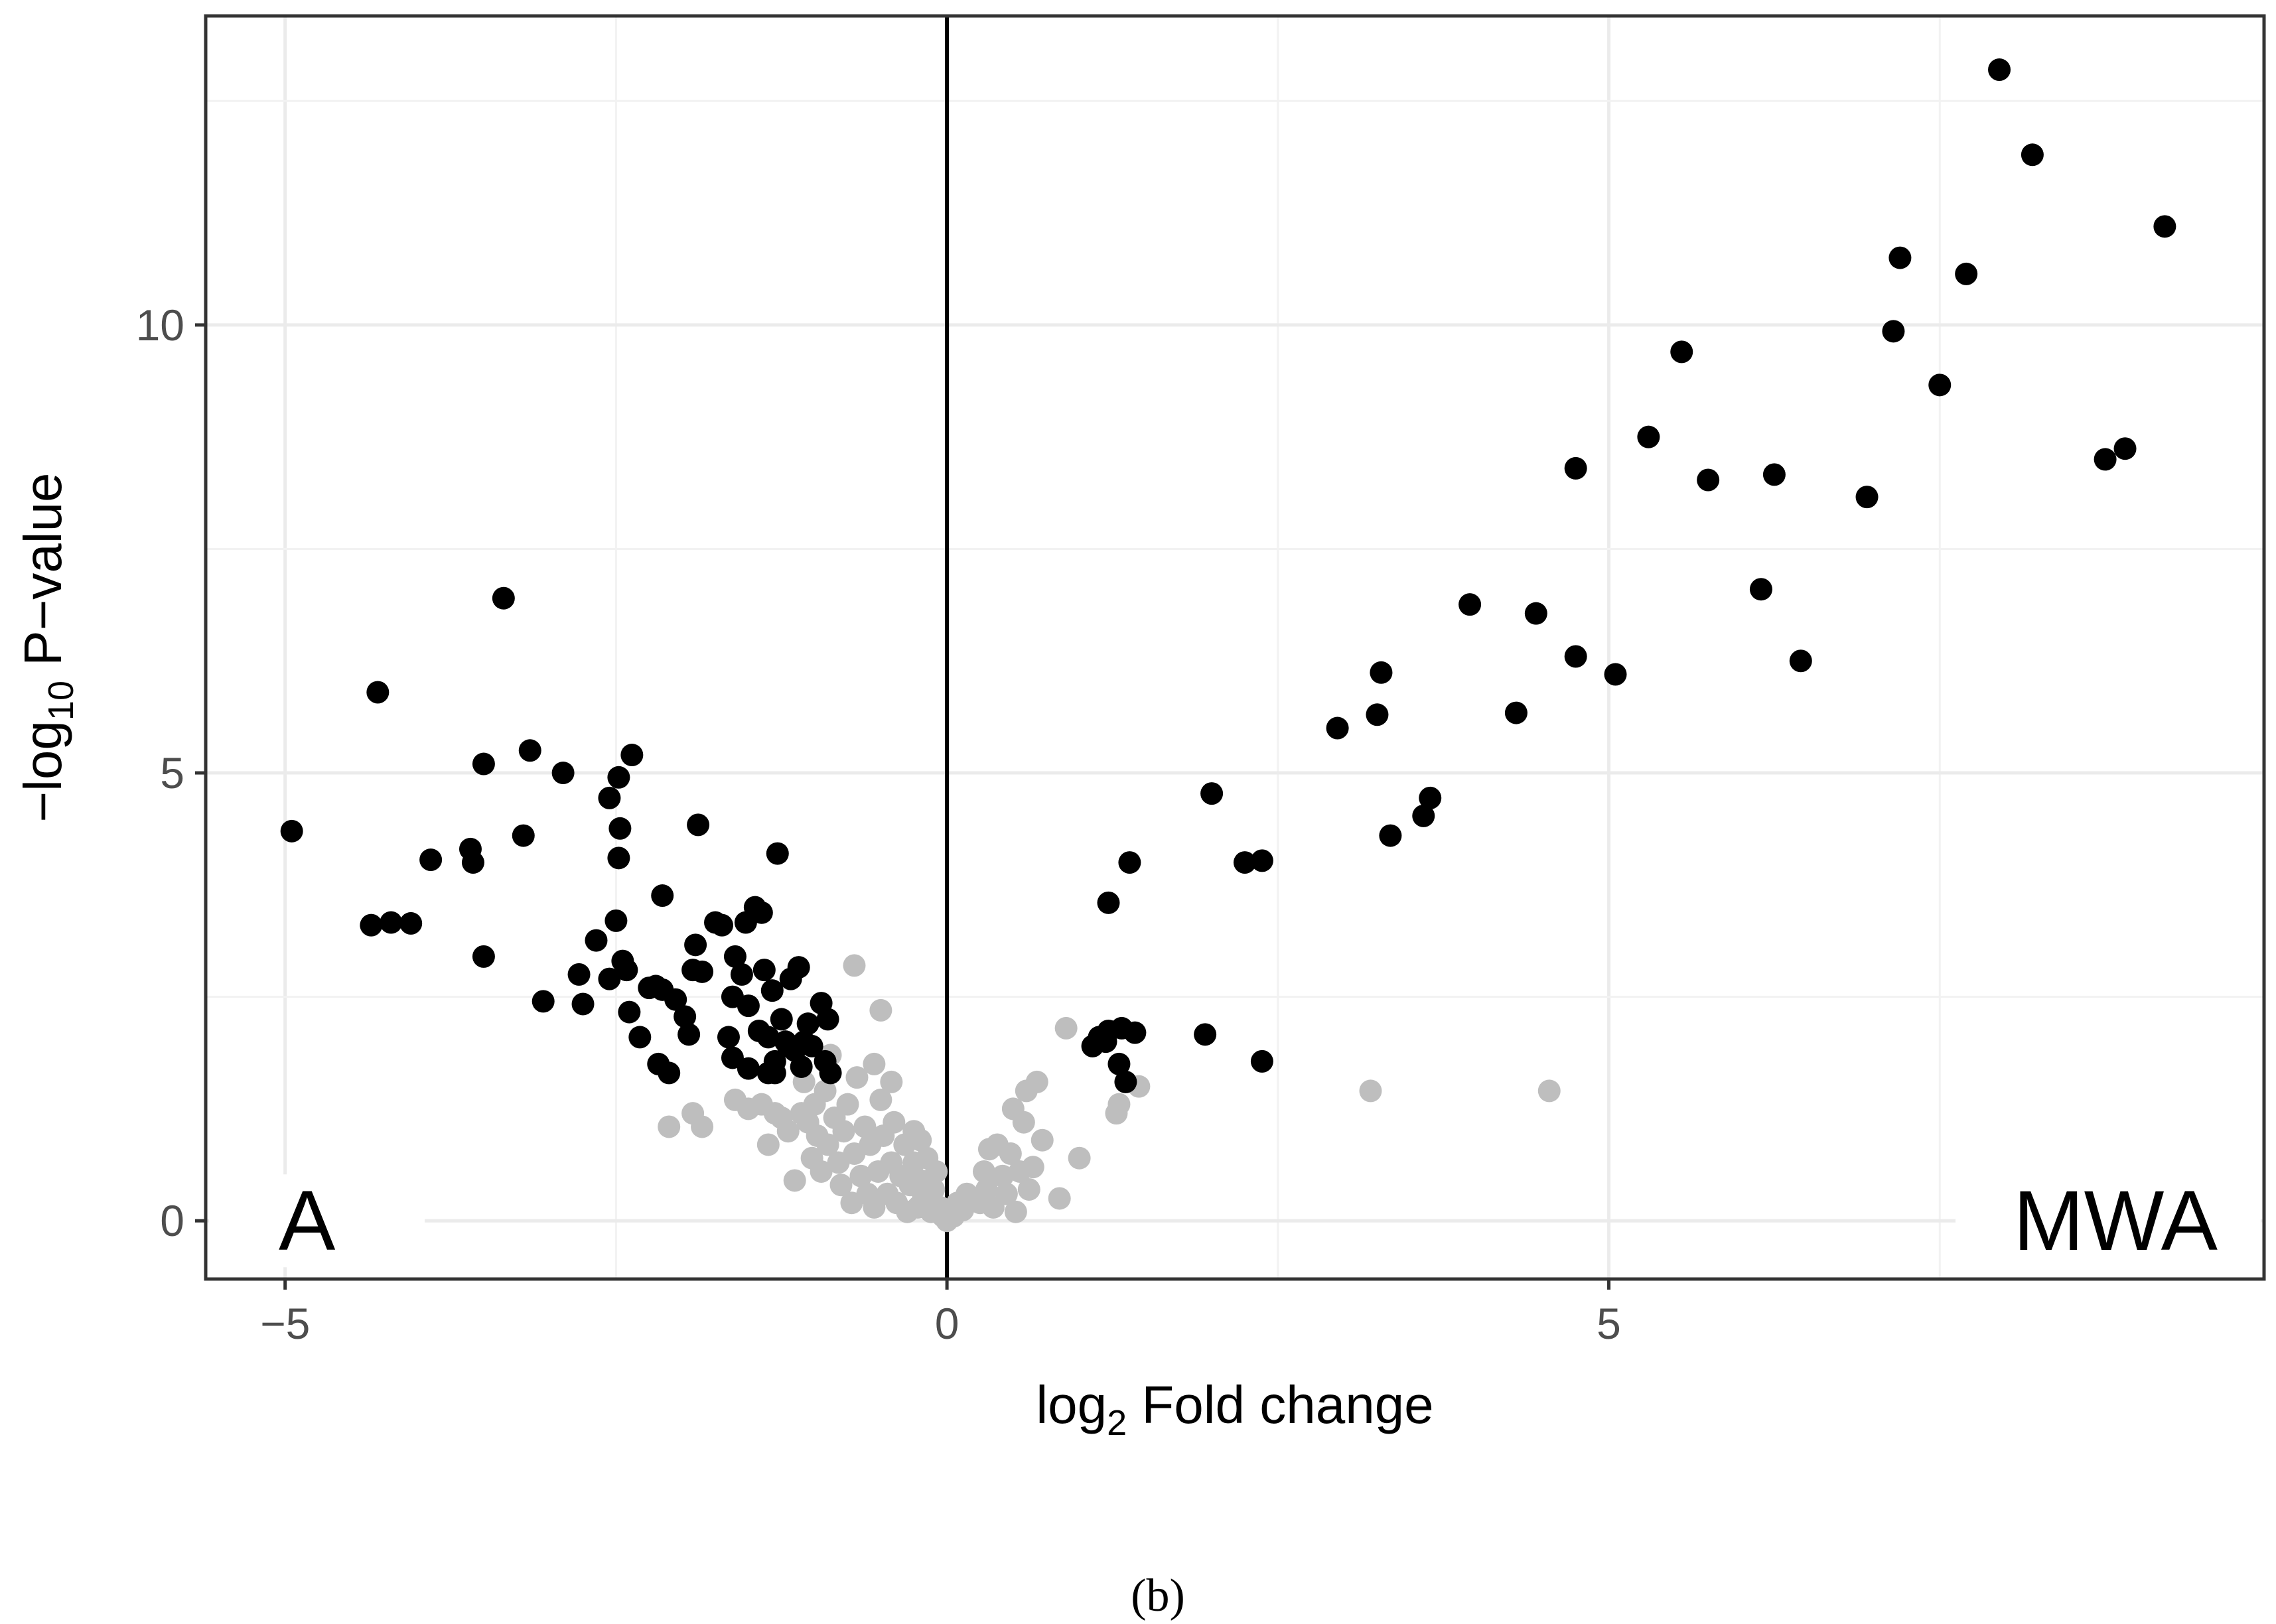  Describe the element at coordinates (61, 700) in the screenshot. I see `y-axis-title-subscript: 10` at that location.